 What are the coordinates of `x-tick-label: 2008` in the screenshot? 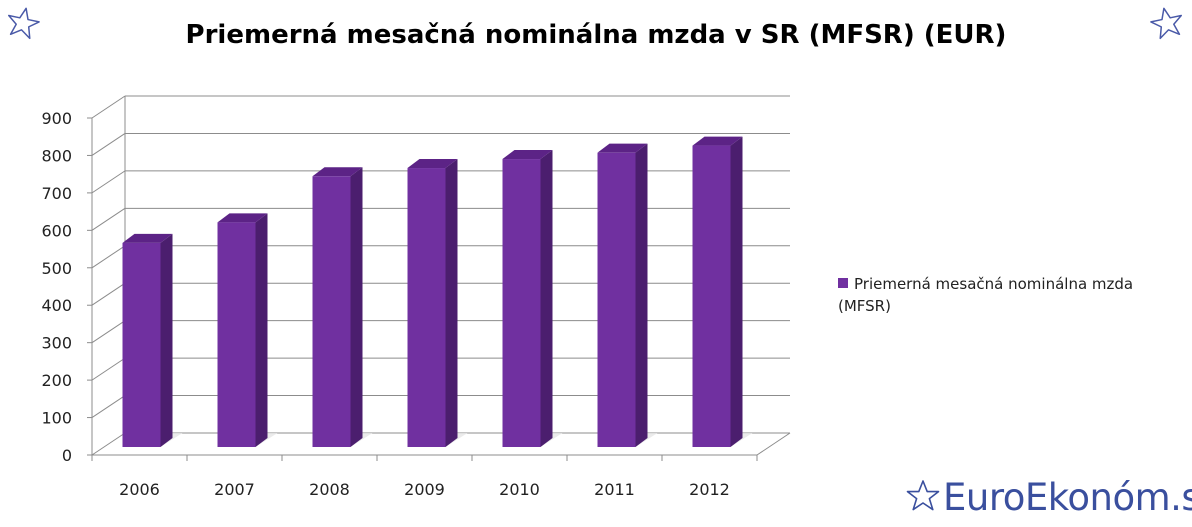 It's located at (329, 489).